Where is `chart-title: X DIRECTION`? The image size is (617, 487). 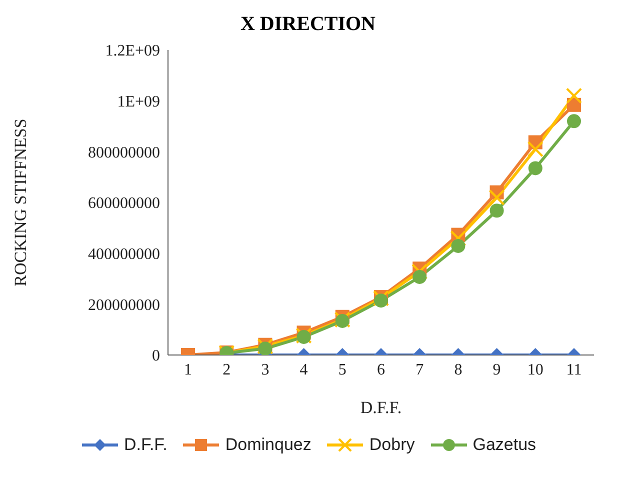 chart-title: X DIRECTION is located at coordinates (308, 24).